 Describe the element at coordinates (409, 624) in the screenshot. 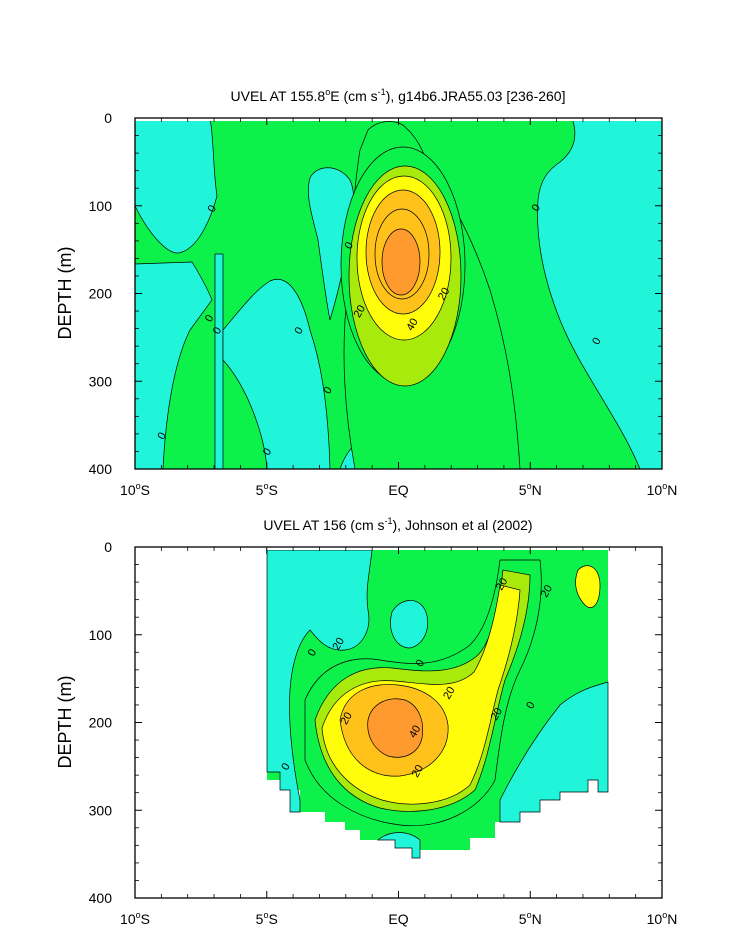

I see `bottom-negative-region-core` at that location.